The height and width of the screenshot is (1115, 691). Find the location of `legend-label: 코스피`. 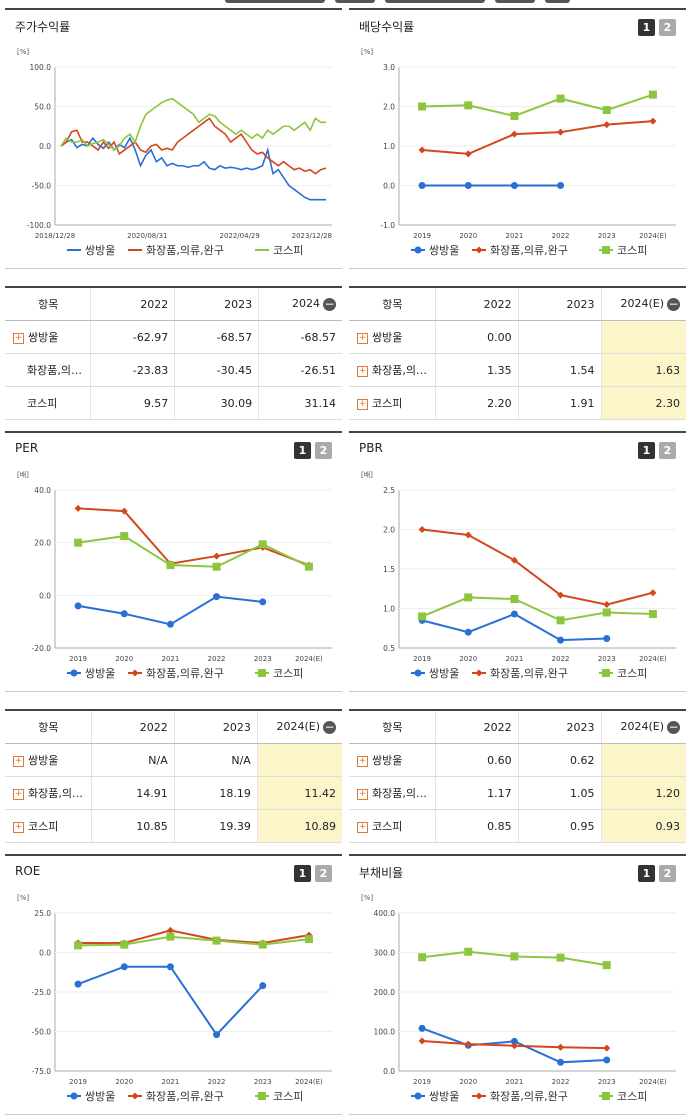

legend-label: 코스피 is located at coordinates (632, 1096).